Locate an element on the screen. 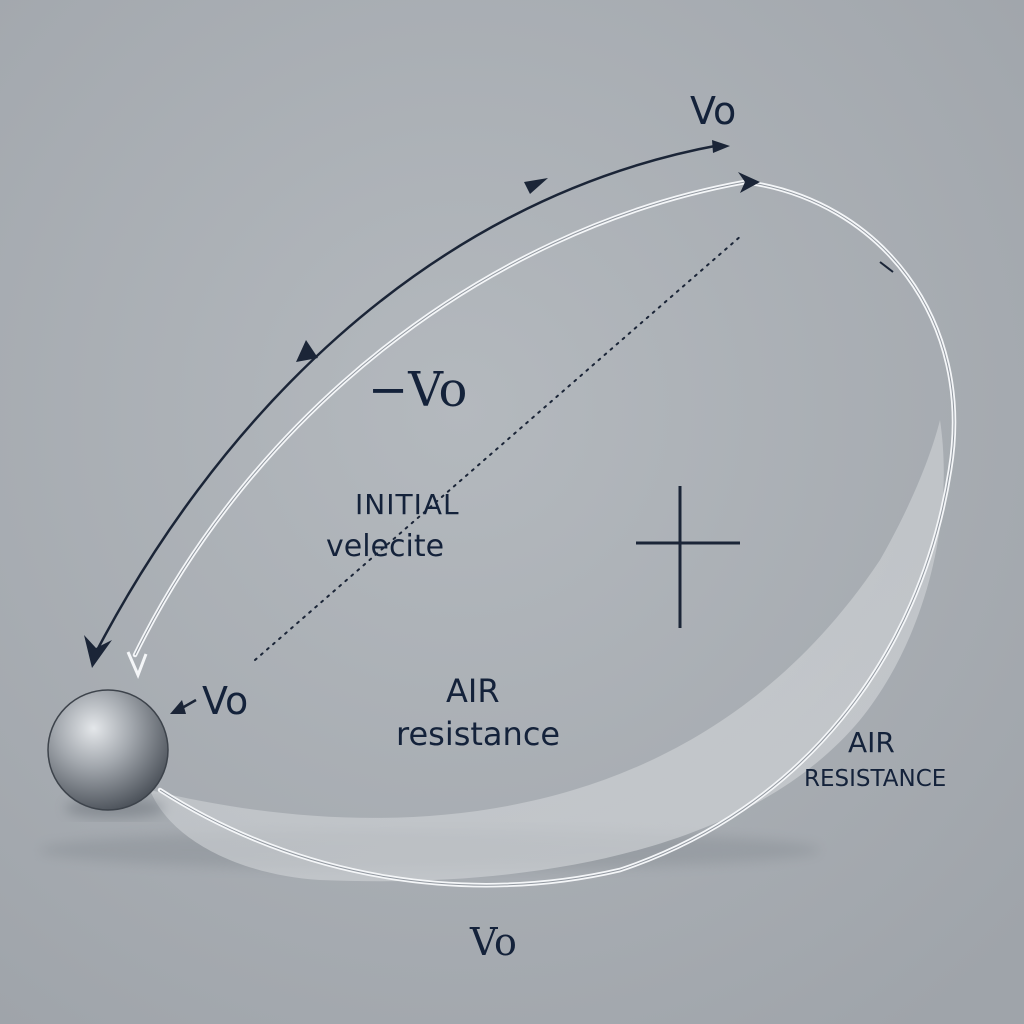  label-air-right-line2: RESISTANCE is located at coordinates (875, 779).